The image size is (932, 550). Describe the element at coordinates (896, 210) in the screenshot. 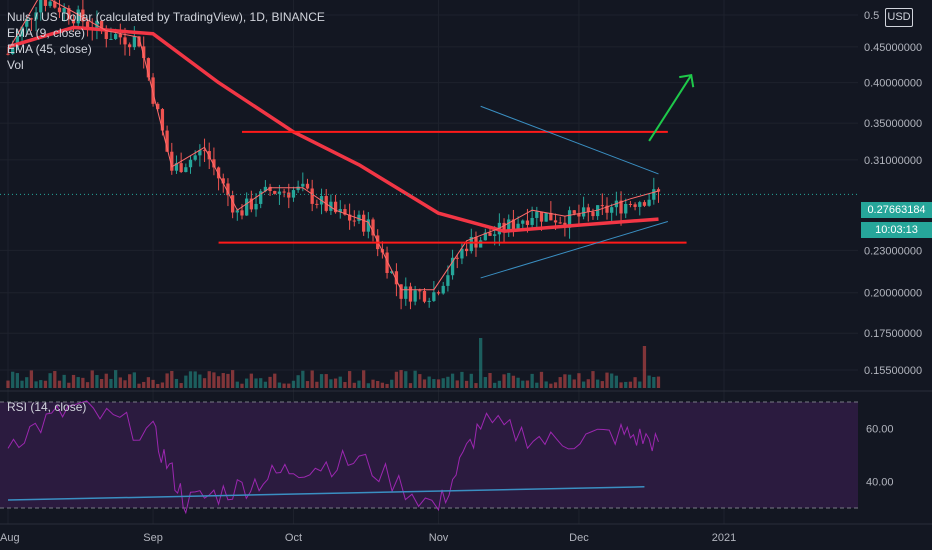

I see `current-price-tag: 0.27663184` at that location.